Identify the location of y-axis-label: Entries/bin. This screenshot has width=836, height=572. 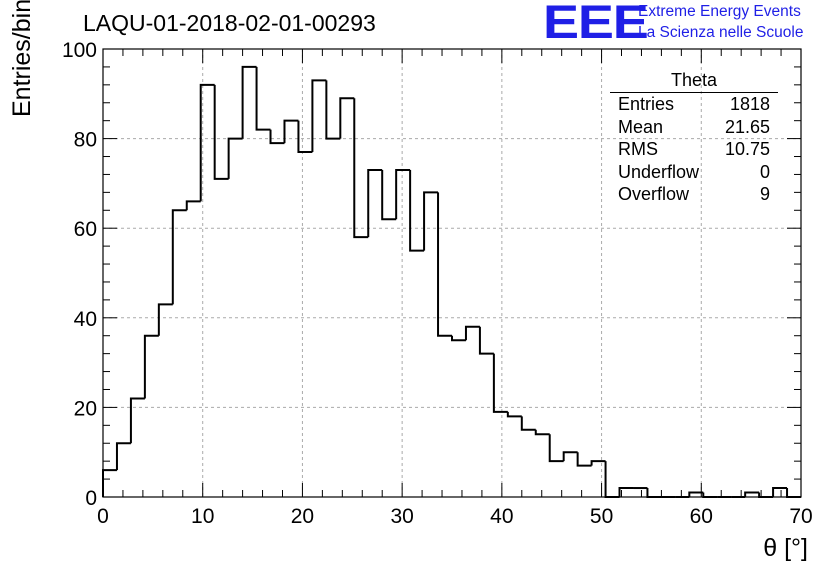
(22, 58).